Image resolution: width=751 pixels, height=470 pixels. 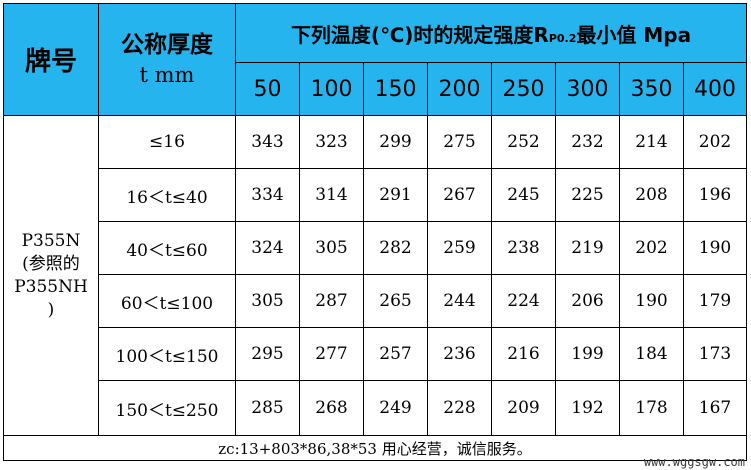 What do you see at coordinates (331, 301) in the screenshot?
I see `value-cell: 287` at bounding box center [331, 301].